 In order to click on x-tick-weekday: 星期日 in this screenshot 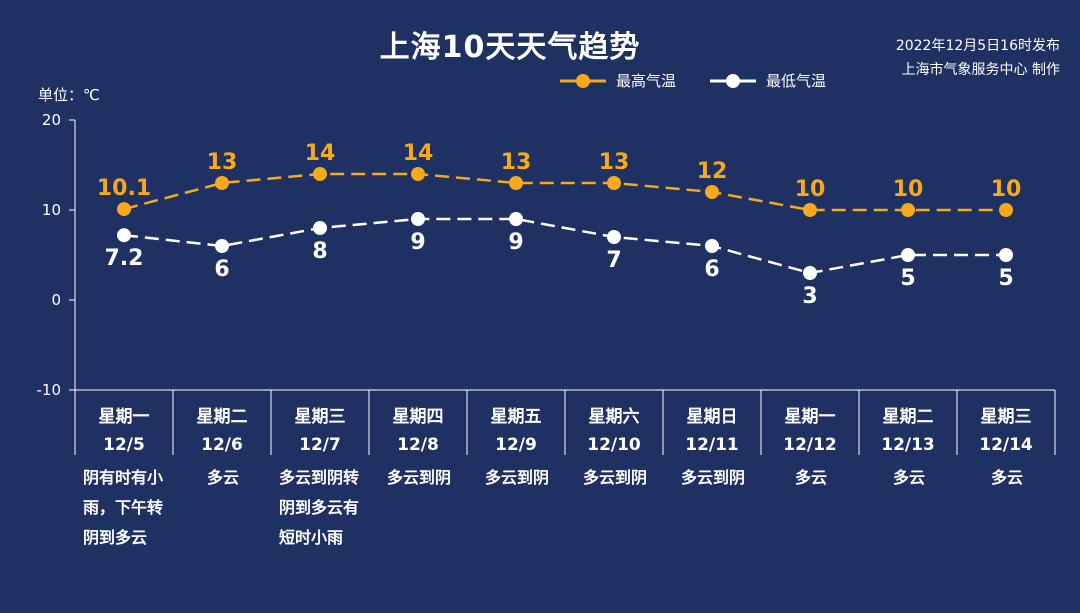, I will do `click(712, 417)`.